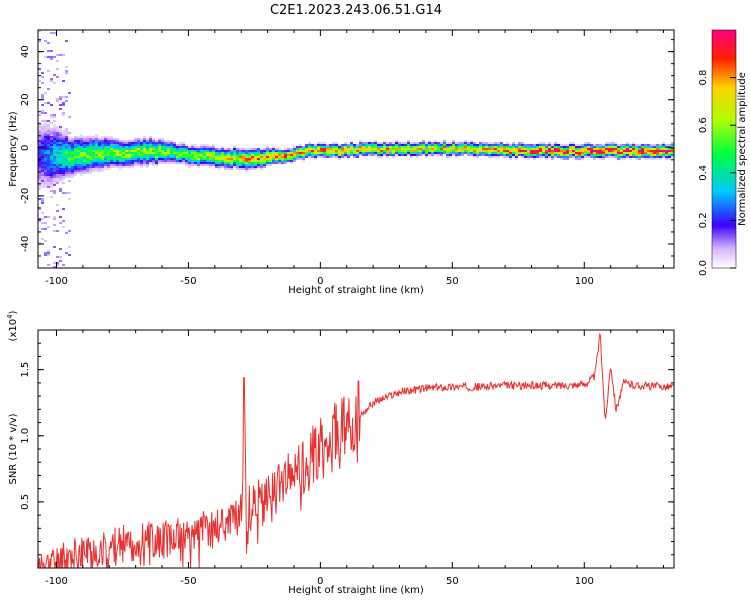 This screenshot has height=600, width=750. What do you see at coordinates (13, 448) in the screenshot?
I see `snr-y-label: SNR (10 * v/v)` at bounding box center [13, 448].